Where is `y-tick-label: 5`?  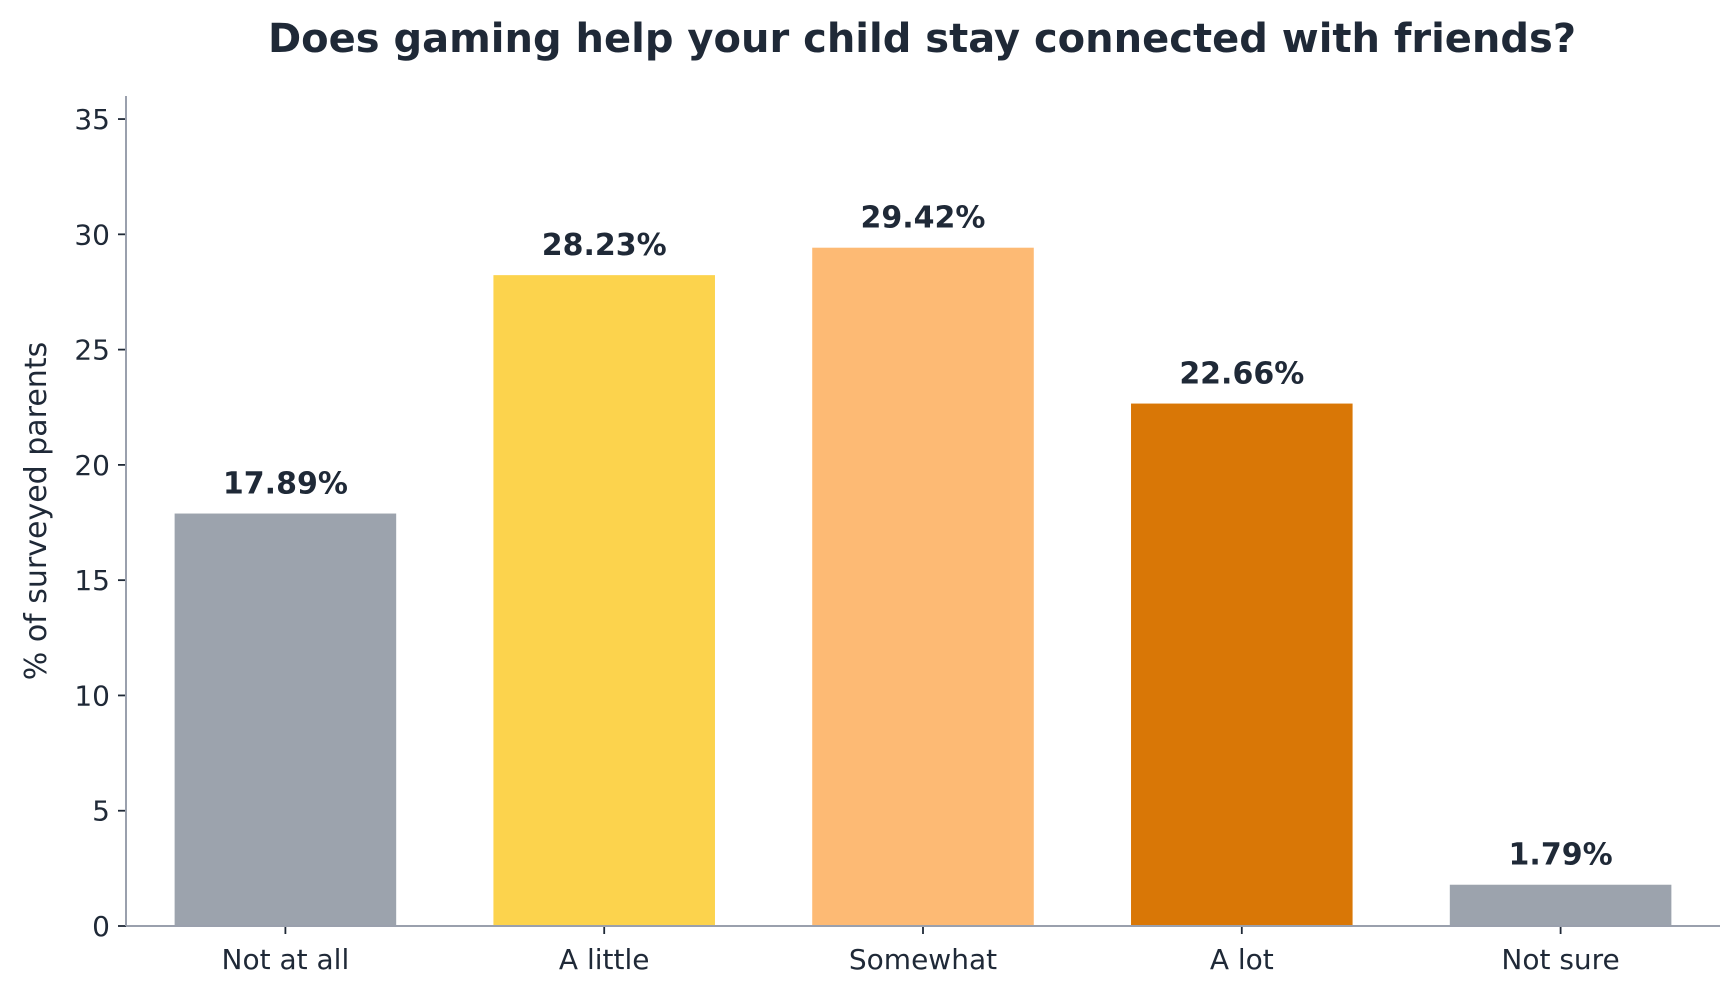 y-tick-label: 5 is located at coordinates (101, 811).